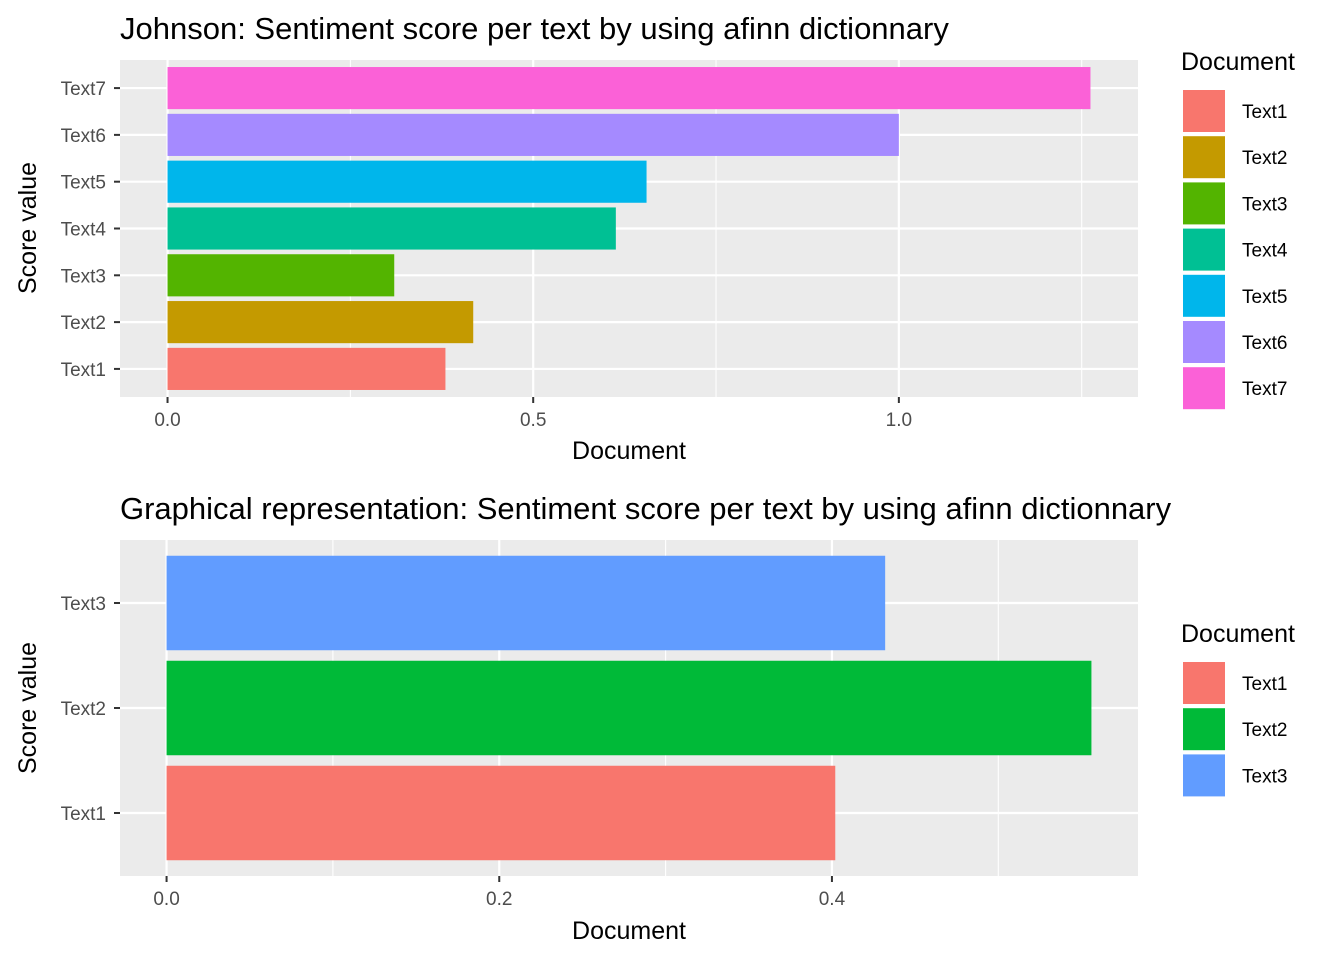  I want to click on bar-text4, so click(391, 228).